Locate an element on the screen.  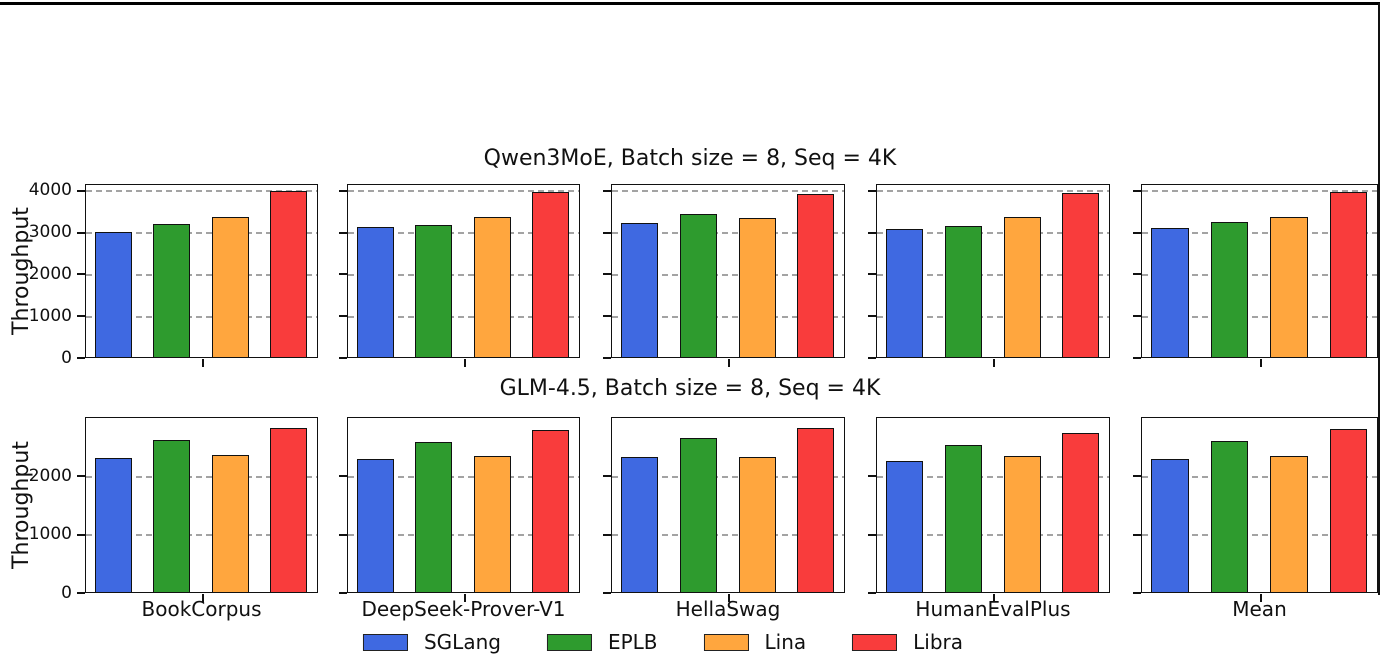
top-rule-line is located at coordinates (690, 3).